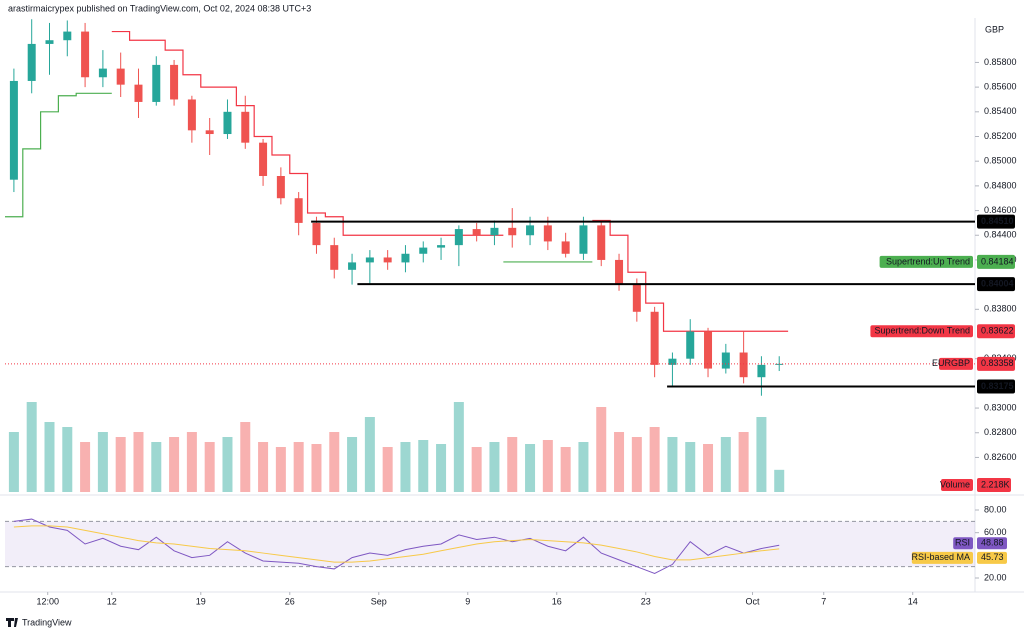 This screenshot has width=1024, height=635. What do you see at coordinates (1000, 185) in the screenshot?
I see `y-tick-label: 0.84800` at bounding box center [1000, 185].